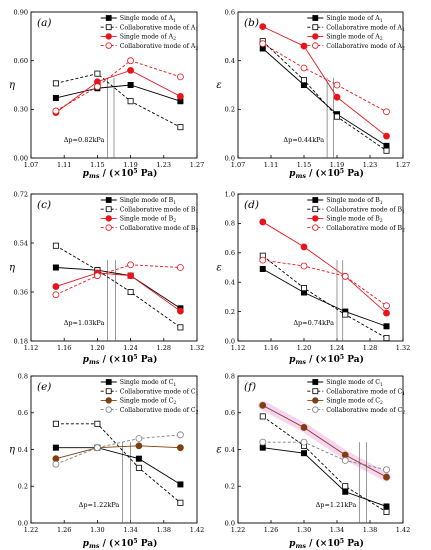  What do you see at coordinates (21, 110) in the screenshot?
I see `y-tick-label: 0.30` at bounding box center [21, 110].